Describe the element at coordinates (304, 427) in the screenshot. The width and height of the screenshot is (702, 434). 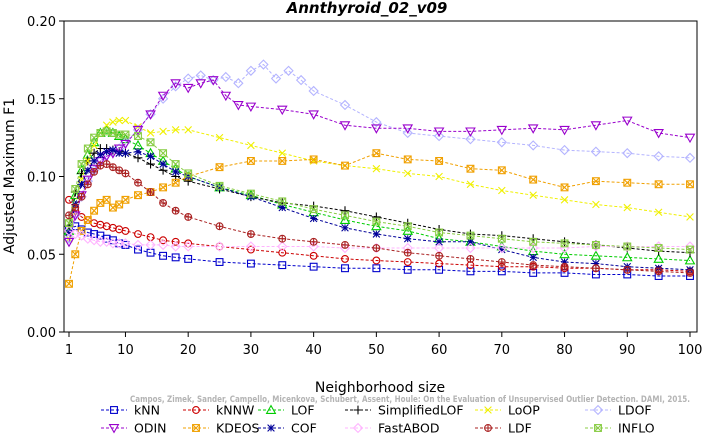
I see `legend-label: COF` at that location.